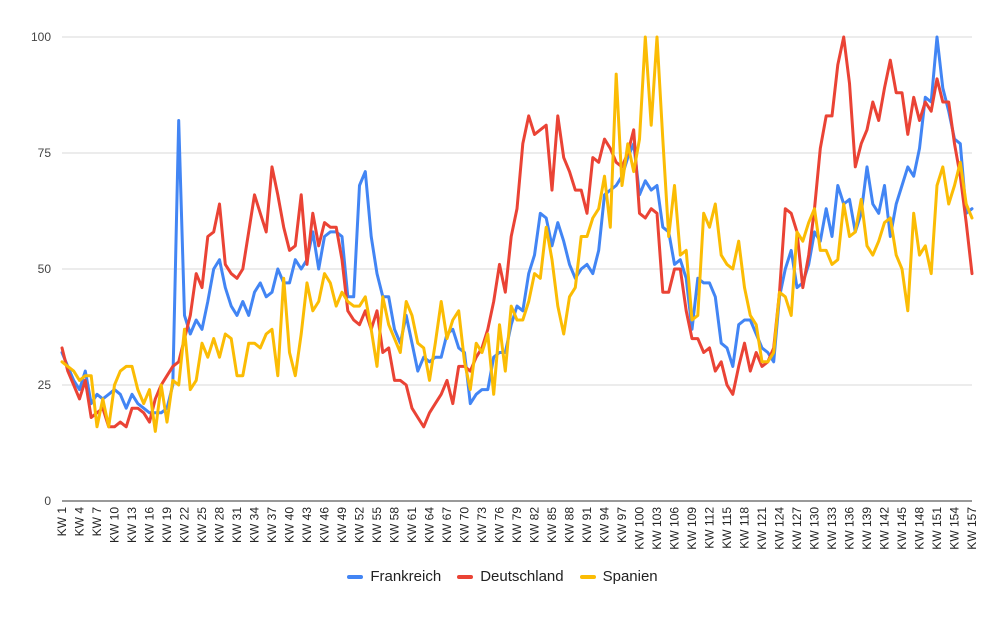  What do you see at coordinates (377, 525) in the screenshot?
I see `x-tick-label: KW 55` at bounding box center [377, 525].